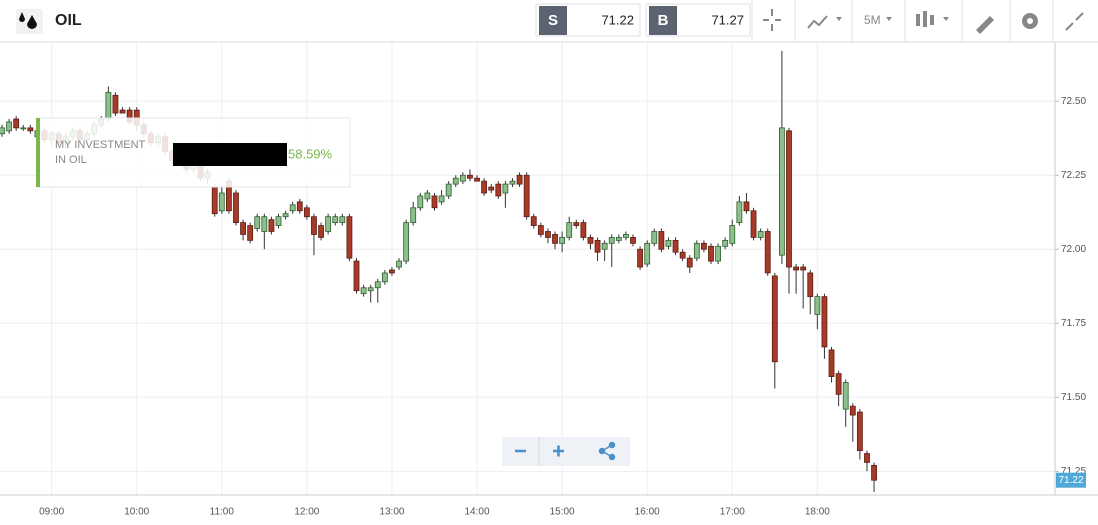  I want to click on sell-button: S 71.22, so click(588, 20).